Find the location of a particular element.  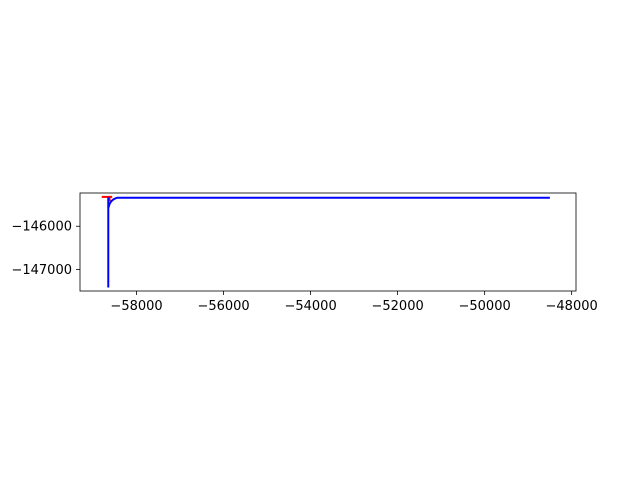

y-tick-label: −146000 is located at coordinates (41, 227).